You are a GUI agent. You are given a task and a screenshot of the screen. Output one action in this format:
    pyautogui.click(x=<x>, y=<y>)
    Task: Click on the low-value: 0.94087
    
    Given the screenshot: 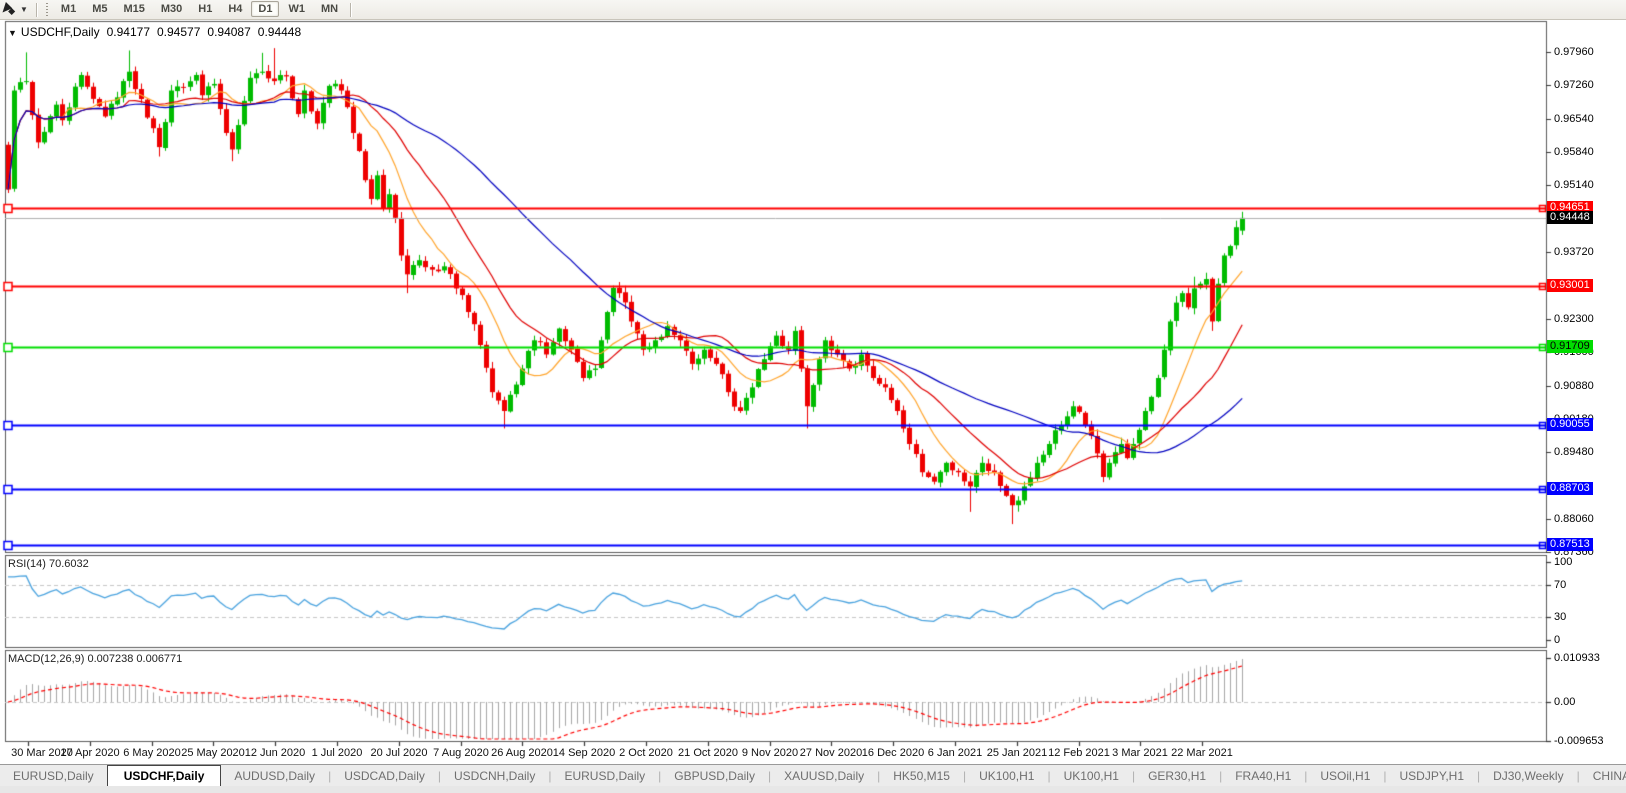 What is the action you would take?
    pyautogui.click(x=229, y=32)
    